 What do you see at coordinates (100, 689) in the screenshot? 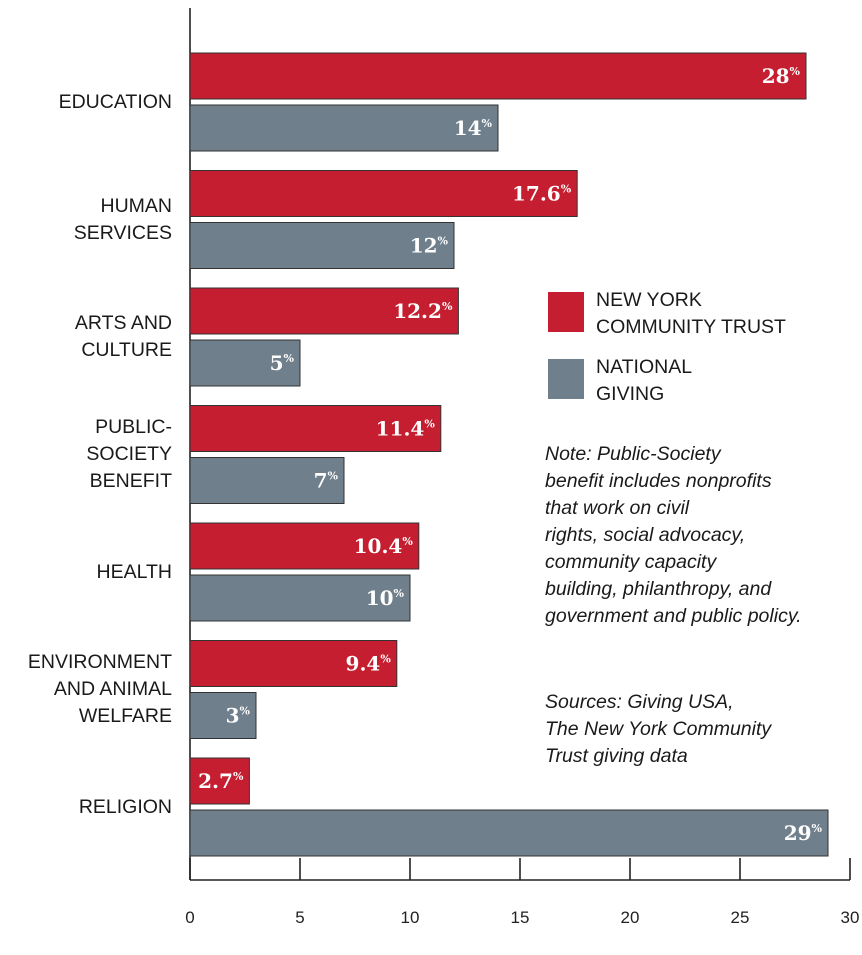
I see `category-label-5: ENVIRONMENT AND ANIMAL WELFARE` at bounding box center [100, 689].